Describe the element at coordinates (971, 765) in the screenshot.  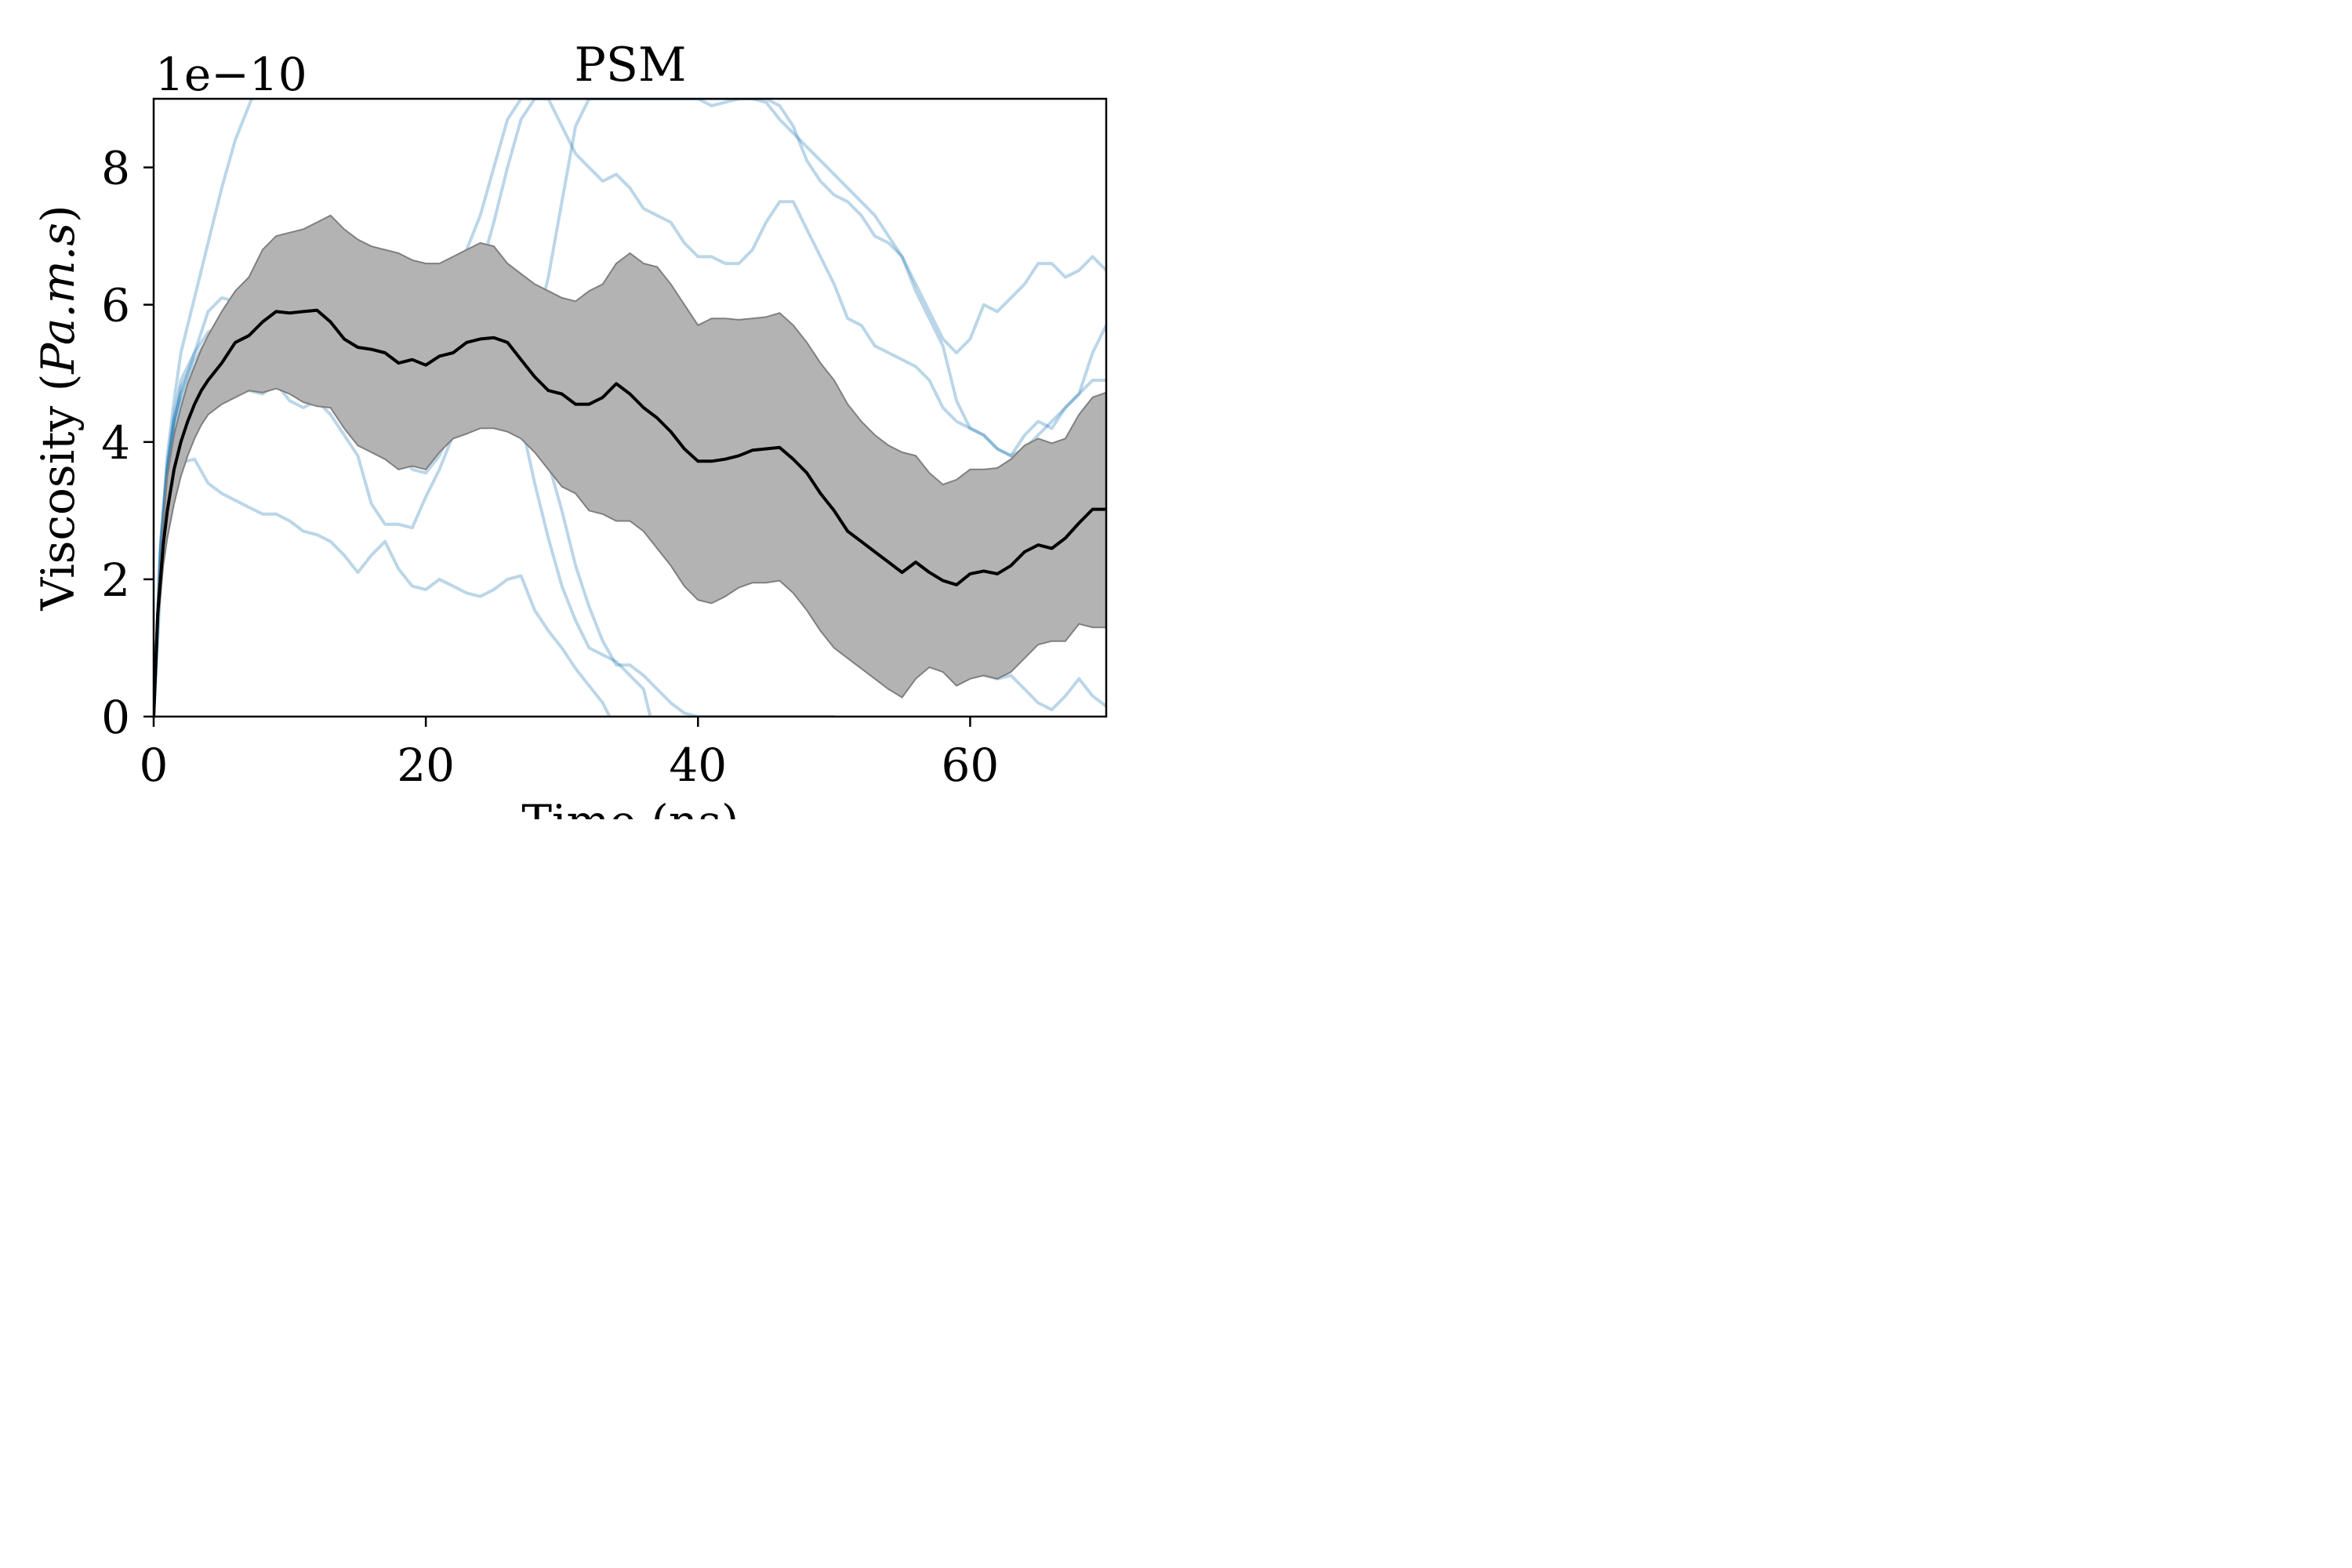
I see `x-tick-label: 60` at that location.